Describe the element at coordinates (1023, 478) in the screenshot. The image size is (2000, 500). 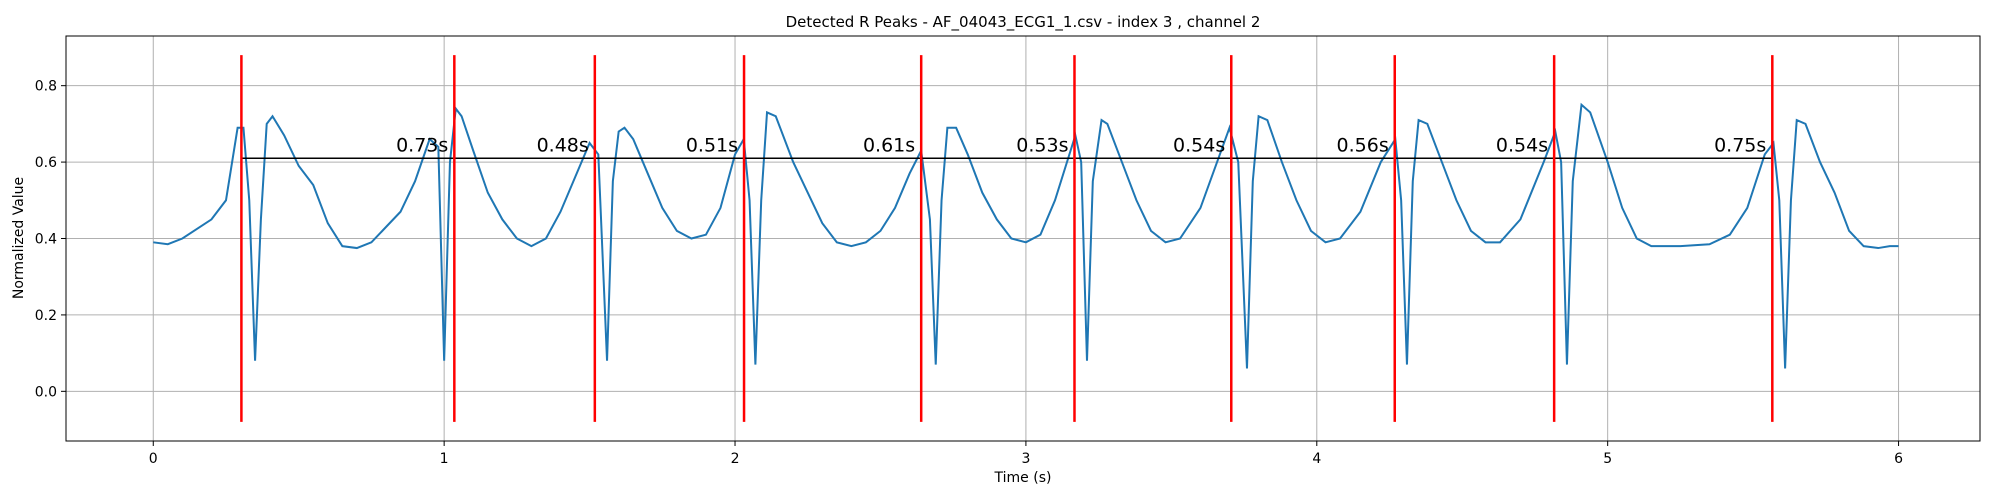
I see `x-axis-label: Time (s)` at that location.